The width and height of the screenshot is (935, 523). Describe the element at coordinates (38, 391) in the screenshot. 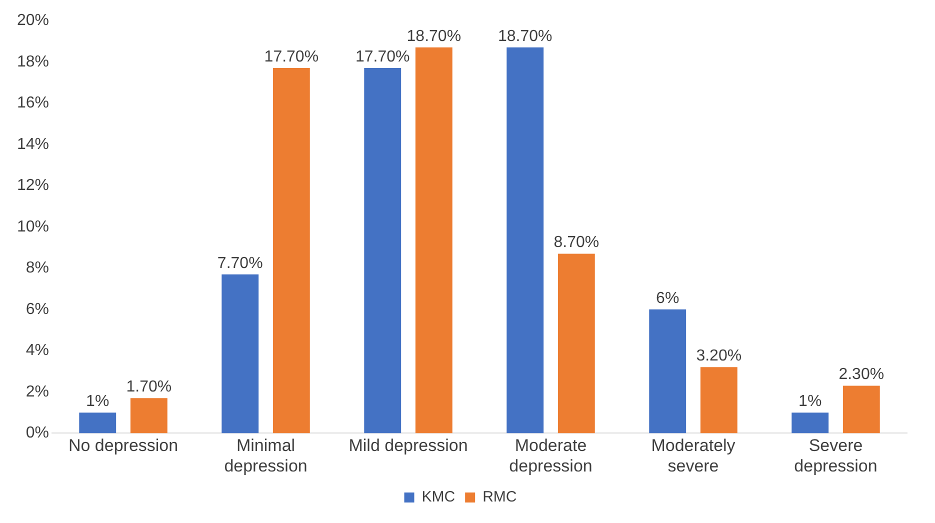

I see `y-tick-label: 2%` at that location.